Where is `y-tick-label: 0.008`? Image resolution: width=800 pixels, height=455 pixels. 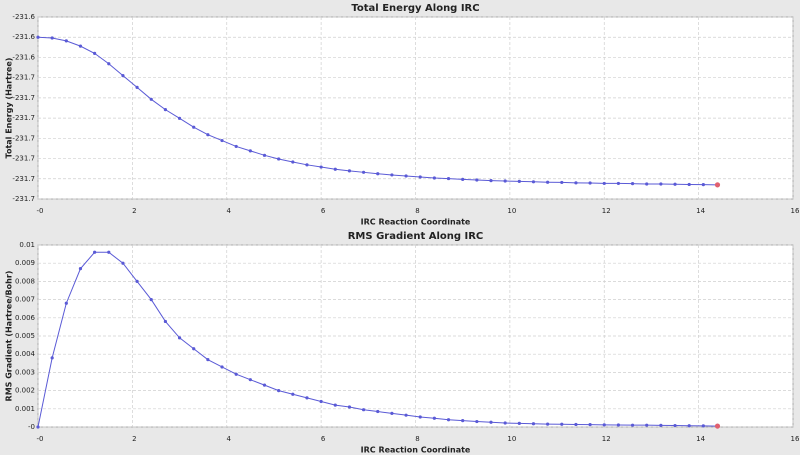
y-tick-label: 0.008 is located at coordinates (25, 281).